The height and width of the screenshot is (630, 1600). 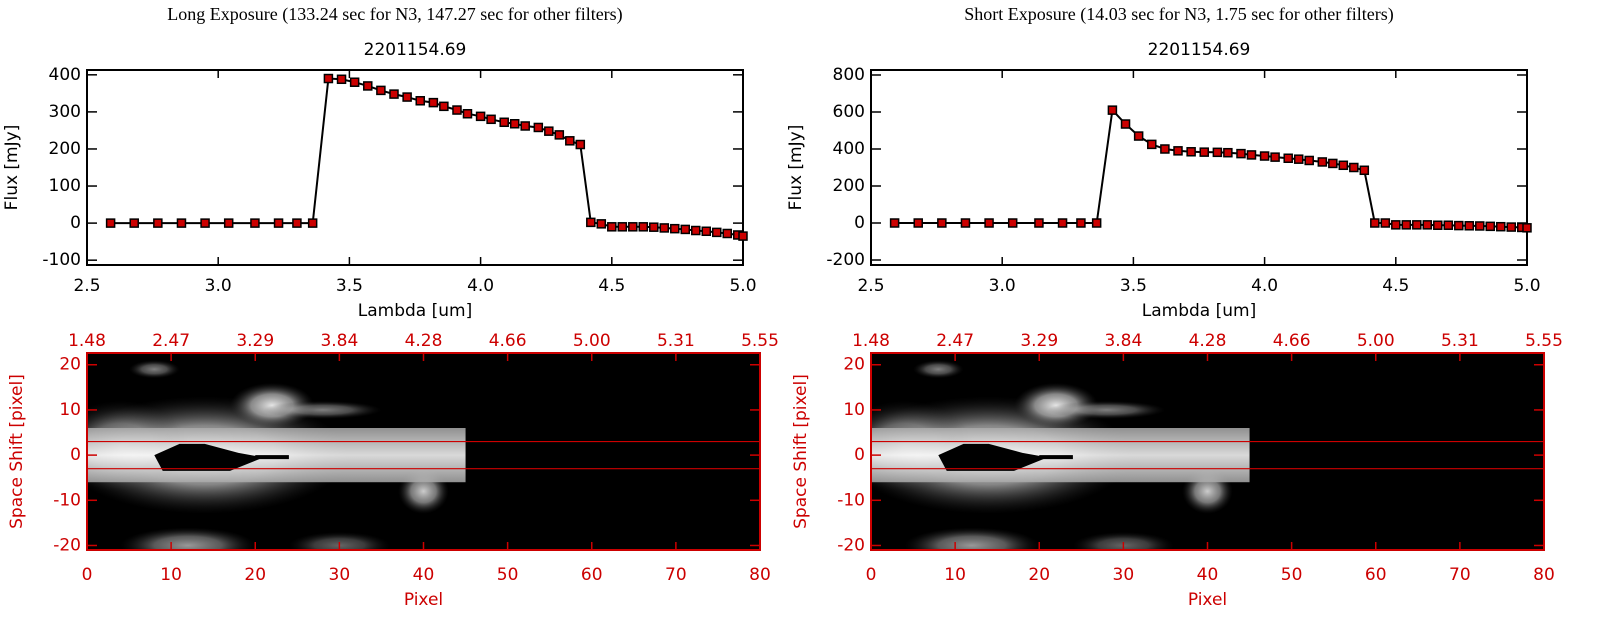 I want to click on y-tick-label: 100, so click(x=65, y=186).